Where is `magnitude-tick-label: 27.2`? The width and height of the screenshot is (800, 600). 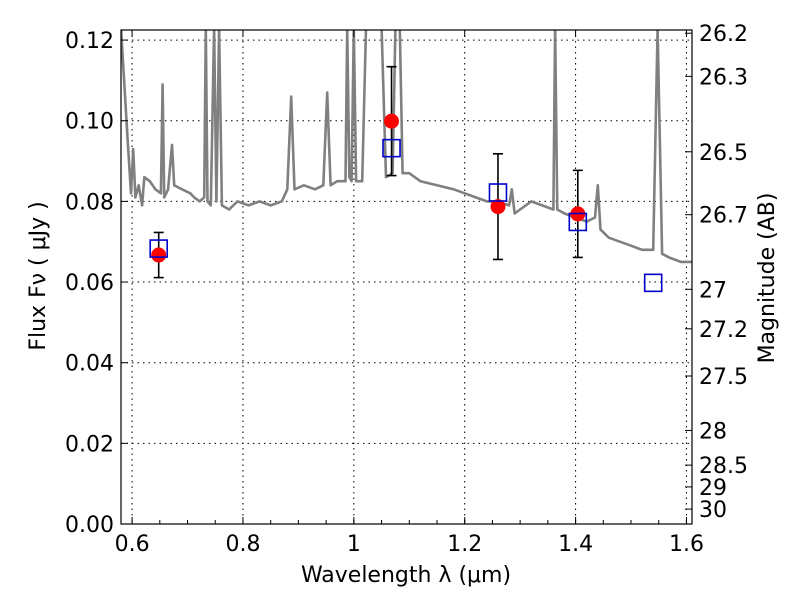 magnitude-tick-label: 27.2 is located at coordinates (723, 330).